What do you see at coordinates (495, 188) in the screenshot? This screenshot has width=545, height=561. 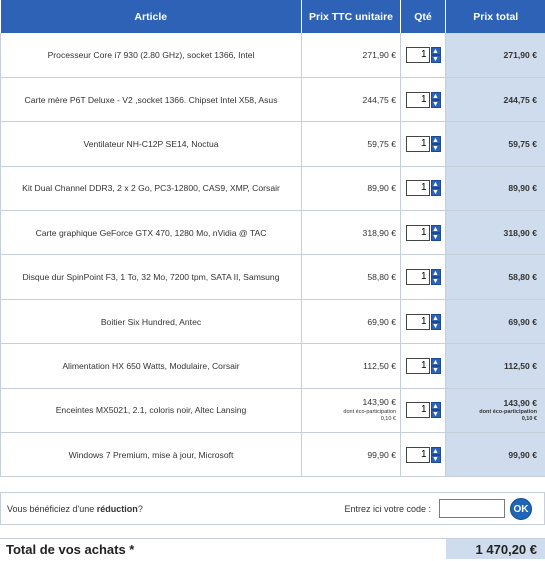 I see `item-total-price: 89,90 €` at bounding box center [495, 188].